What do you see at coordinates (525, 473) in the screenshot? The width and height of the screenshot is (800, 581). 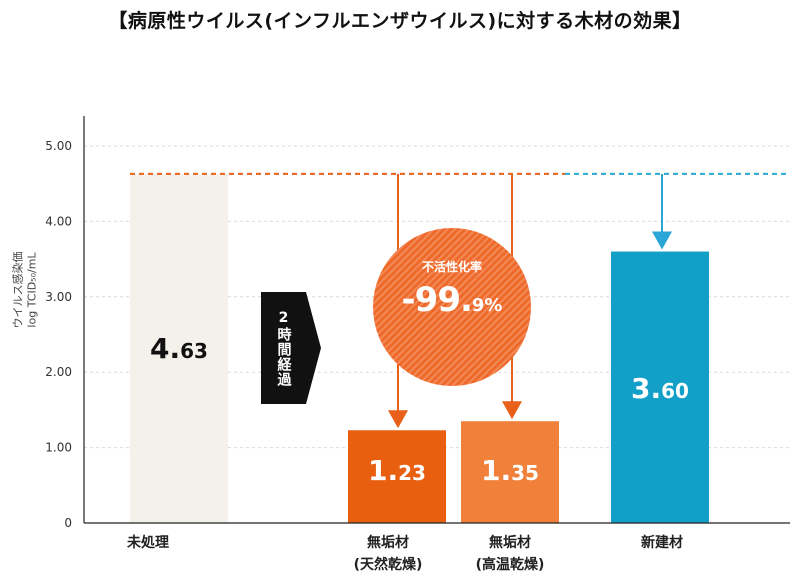 I see `bar-value-frac: 35` at bounding box center [525, 473].